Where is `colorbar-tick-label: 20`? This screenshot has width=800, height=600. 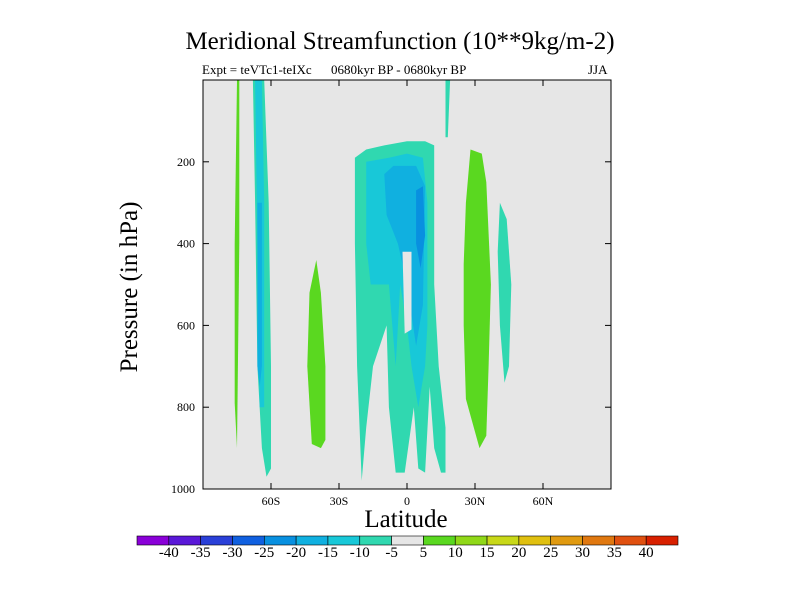
colorbar-tick-label: 20 is located at coordinates (519, 553).